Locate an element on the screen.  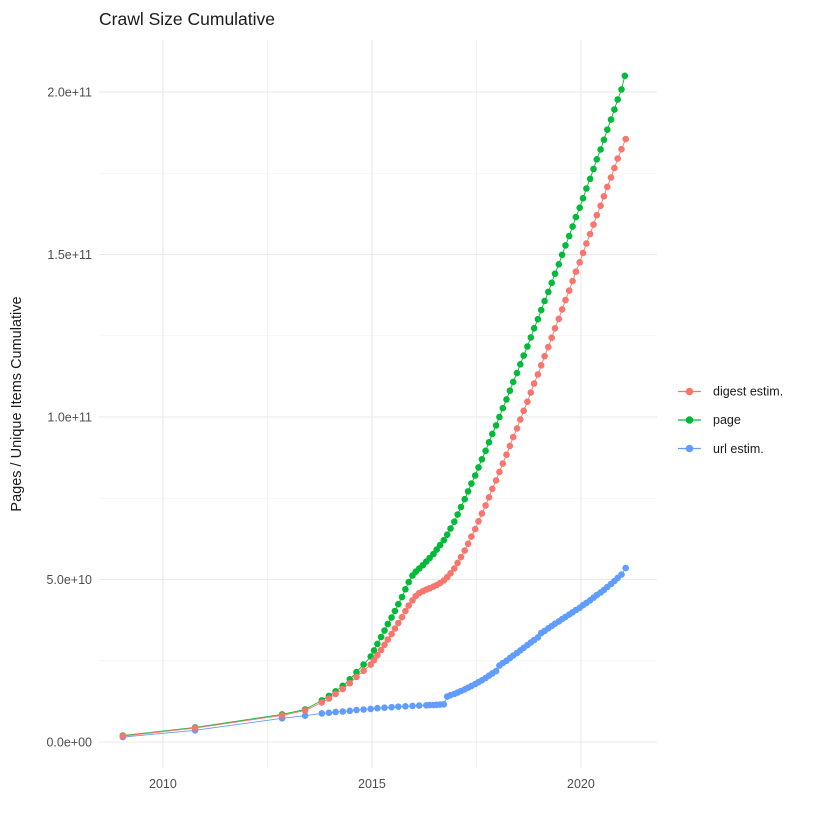
y-tick-label: 5.0e+10 is located at coordinates (69, 580).